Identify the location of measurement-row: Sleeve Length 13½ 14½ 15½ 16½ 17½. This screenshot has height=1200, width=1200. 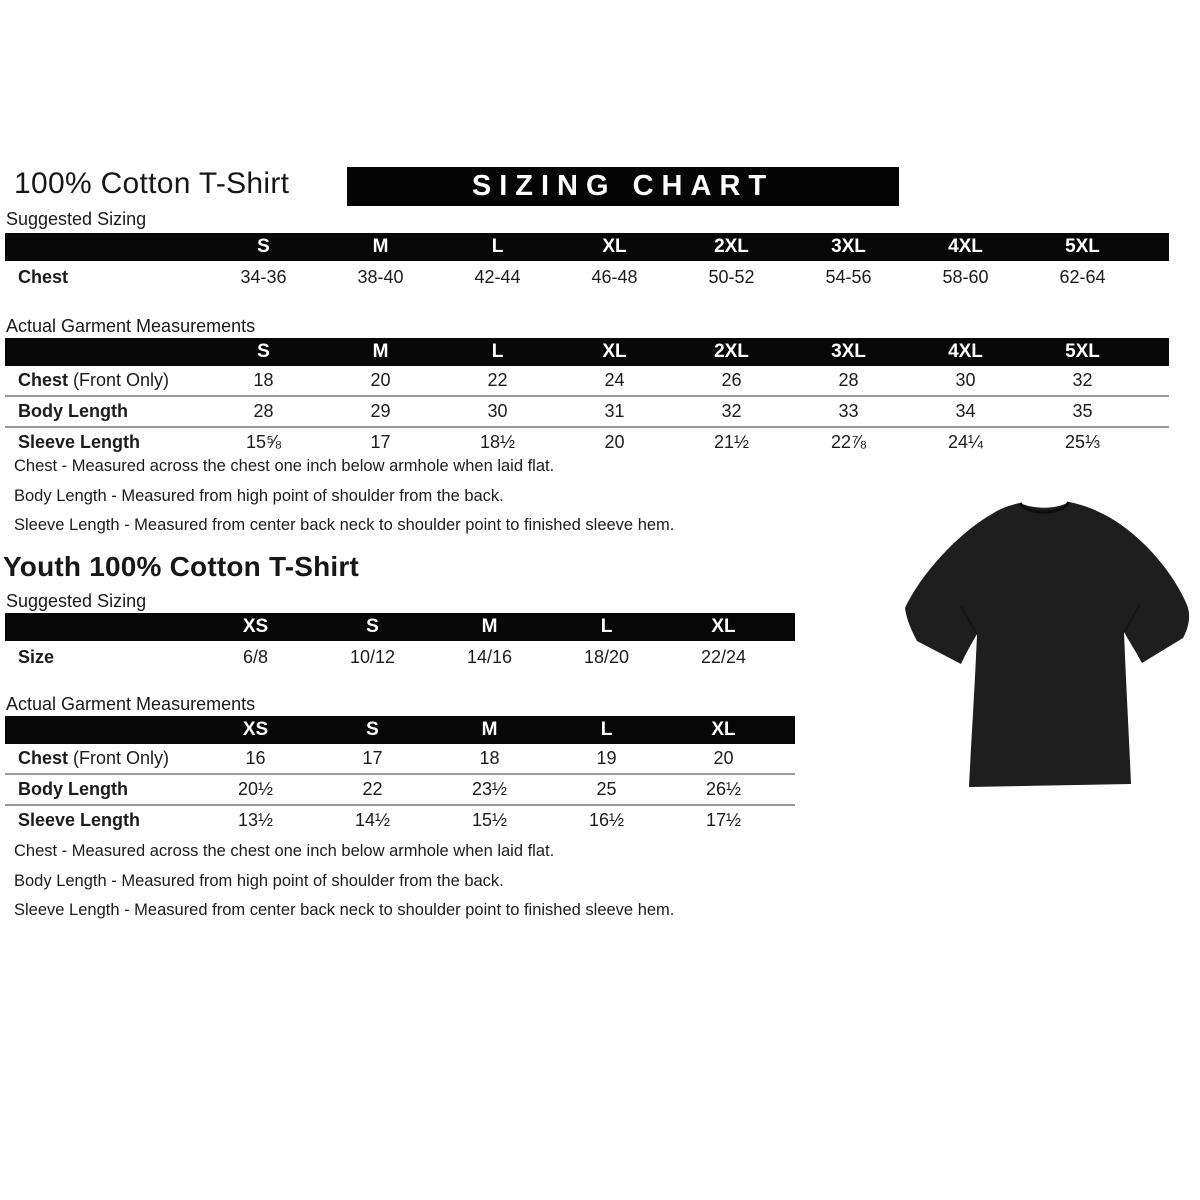
(400, 819).